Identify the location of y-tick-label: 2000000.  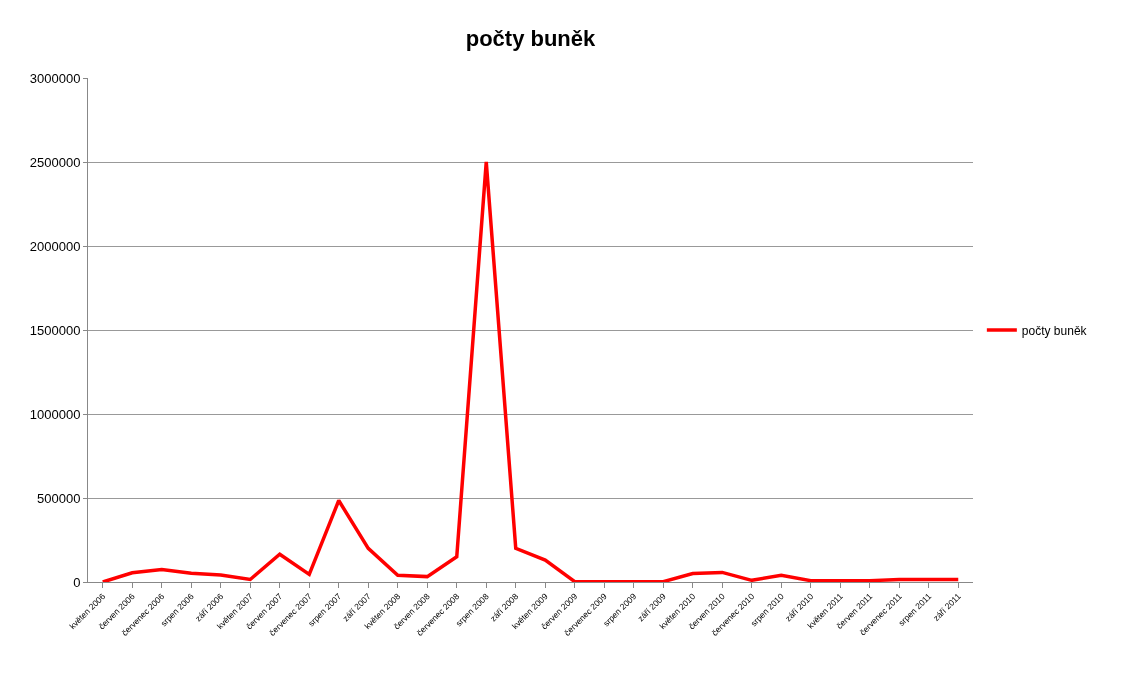
(55, 246).